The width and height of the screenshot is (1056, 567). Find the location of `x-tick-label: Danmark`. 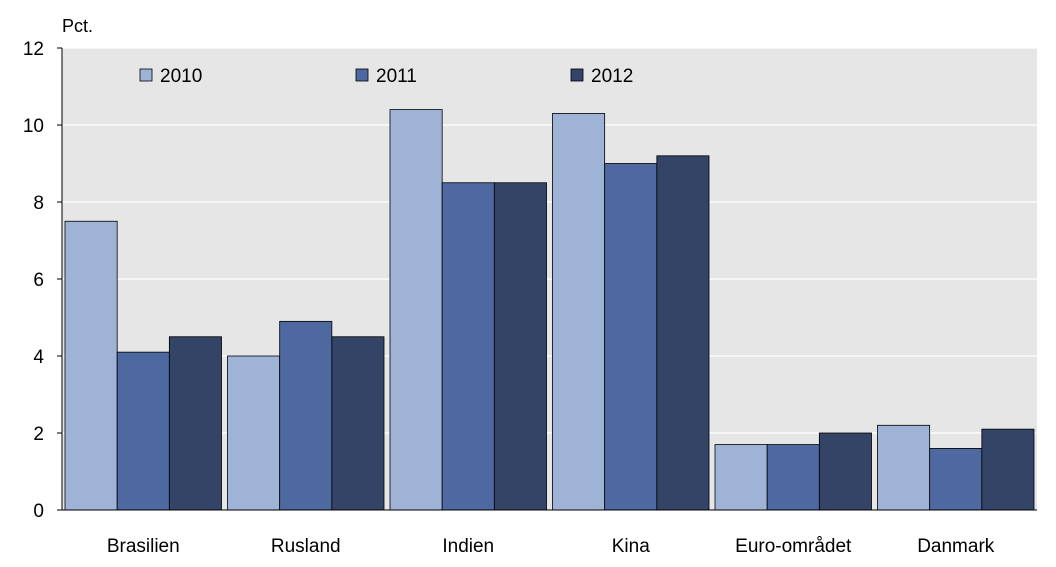

x-tick-label: Danmark is located at coordinates (956, 546).